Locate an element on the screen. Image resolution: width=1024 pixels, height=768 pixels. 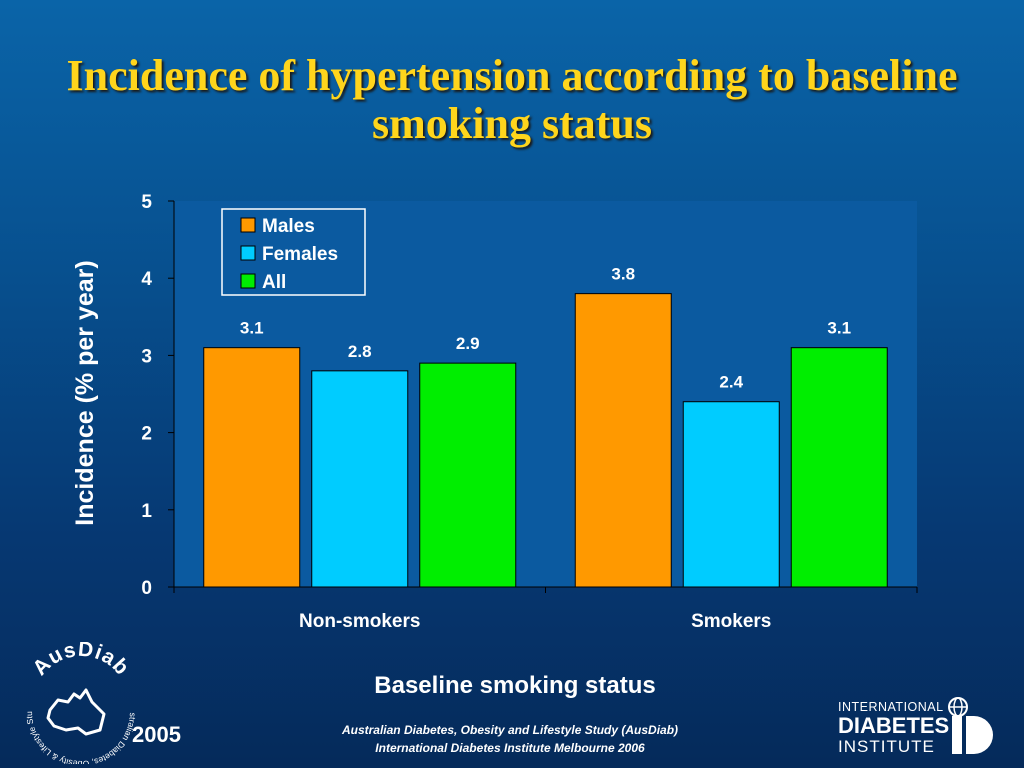
legend-swatch-males is located at coordinates (248, 225).